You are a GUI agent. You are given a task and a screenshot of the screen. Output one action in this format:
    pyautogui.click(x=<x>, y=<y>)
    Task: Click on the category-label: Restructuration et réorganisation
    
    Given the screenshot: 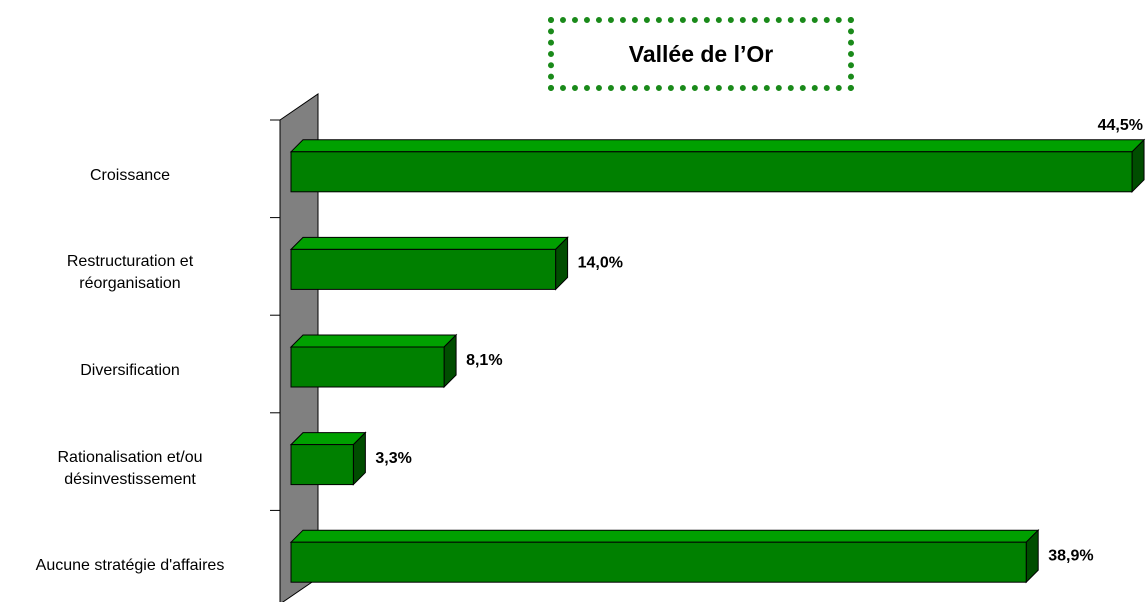 What is the action you would take?
    pyautogui.click(x=130, y=273)
    